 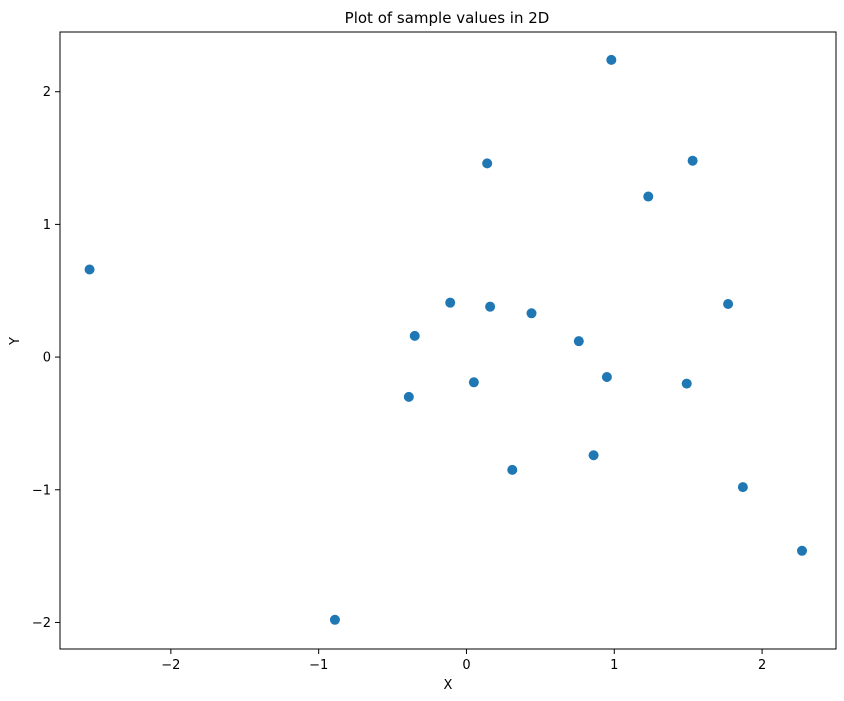 I want to click on y-axis: −2 −1 0 1 2, so click(x=46, y=358).